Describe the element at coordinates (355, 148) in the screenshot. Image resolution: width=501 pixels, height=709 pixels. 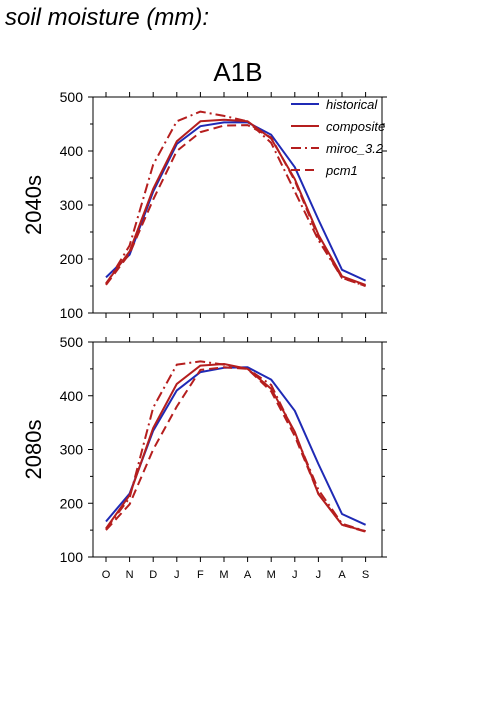
I see `legend-label: miroc_3.2` at that location.